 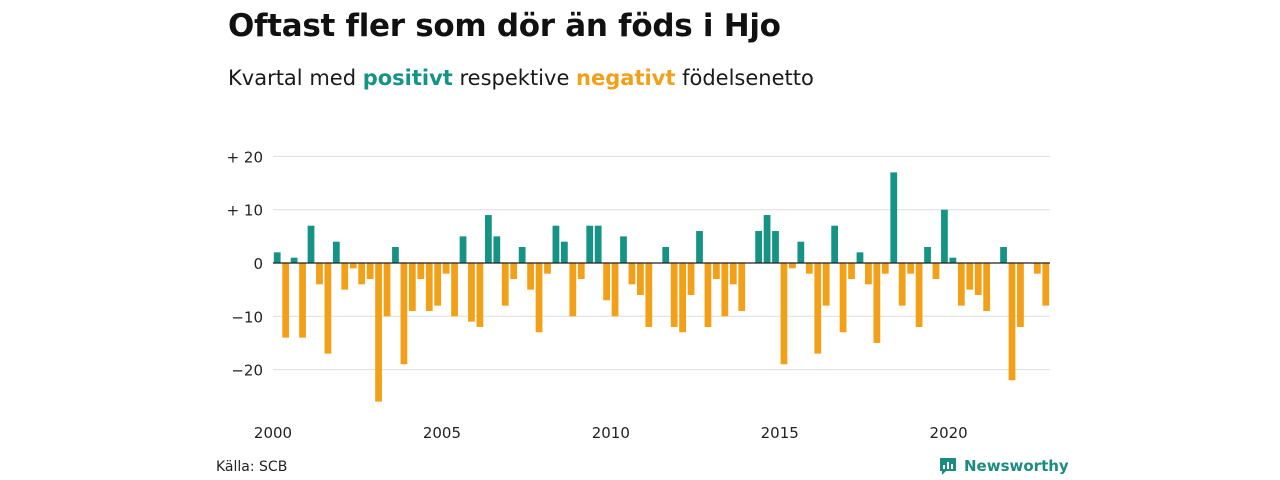 What do you see at coordinates (744, 78) in the screenshot?
I see `subtitle-text-after: födelsenetto` at bounding box center [744, 78].